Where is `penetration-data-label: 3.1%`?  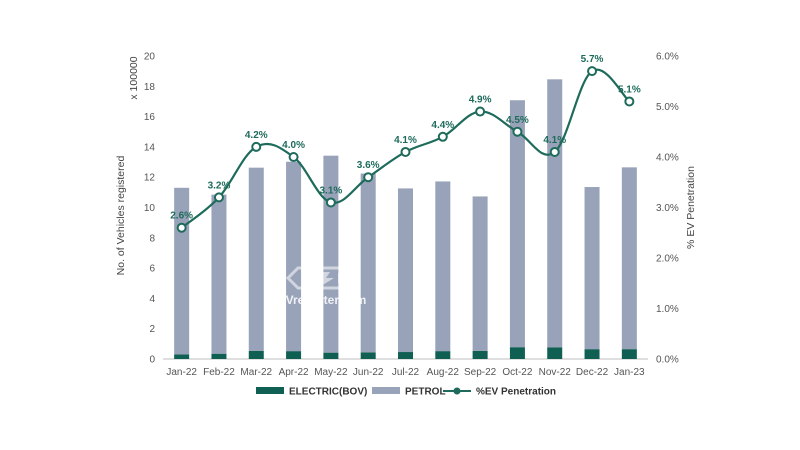 penetration-data-label: 3.1% is located at coordinates (330, 190).